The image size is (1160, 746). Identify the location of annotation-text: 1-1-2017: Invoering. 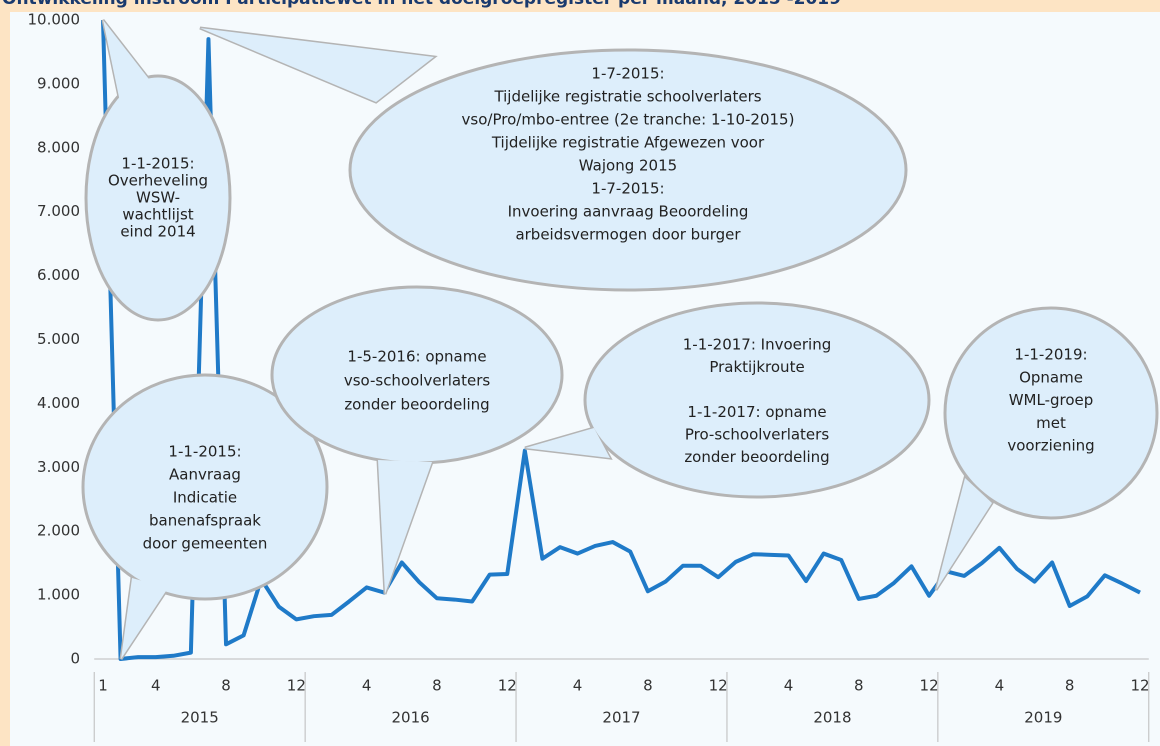
(757, 345).